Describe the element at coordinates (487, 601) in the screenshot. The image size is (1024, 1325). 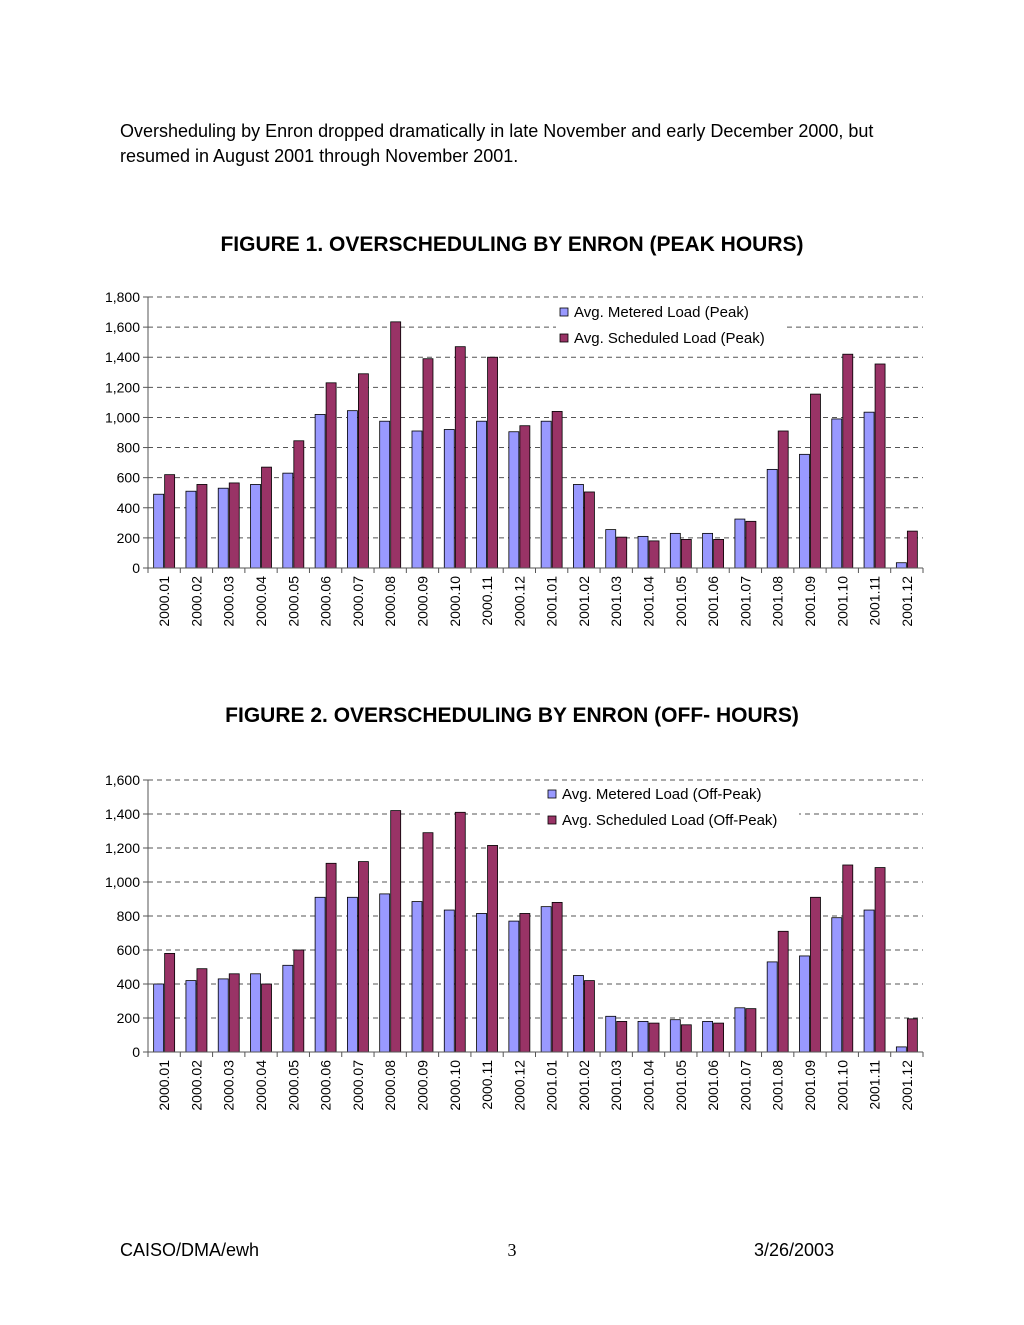
I see `x-tick-label: 2000.11` at that location.